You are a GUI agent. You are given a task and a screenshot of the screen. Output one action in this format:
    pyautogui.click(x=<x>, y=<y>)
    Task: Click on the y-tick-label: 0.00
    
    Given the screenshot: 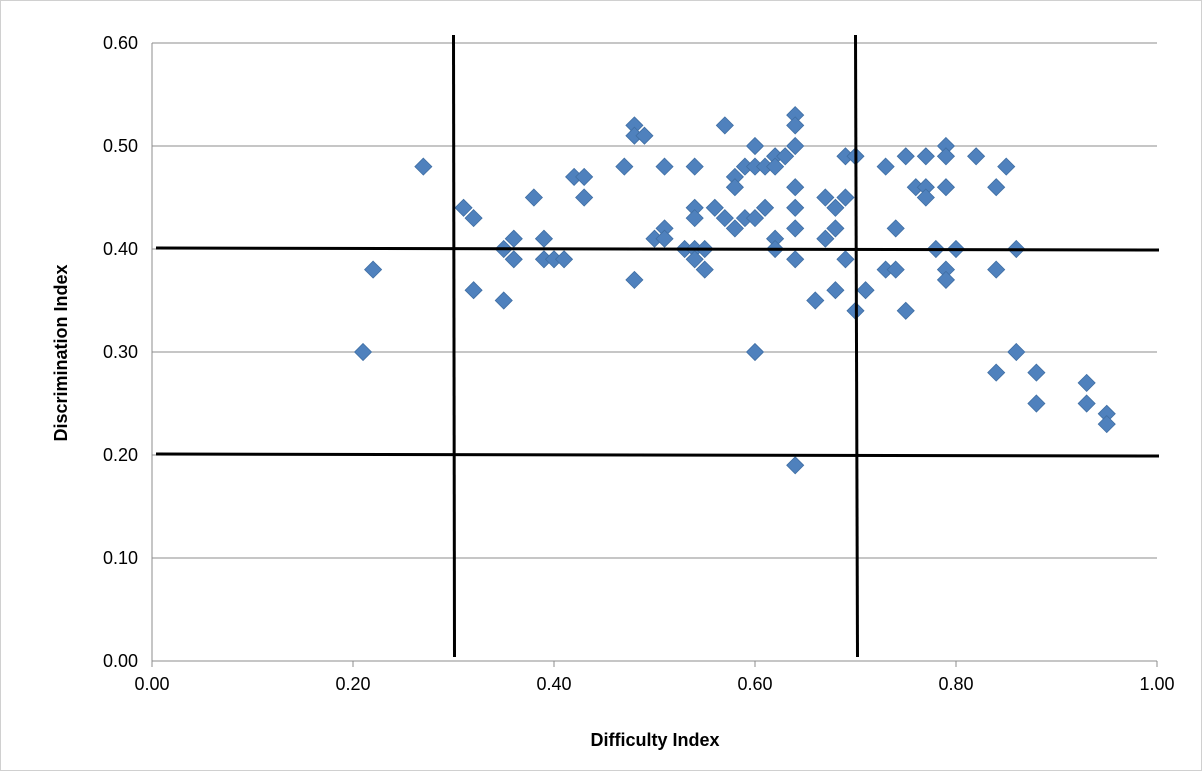 What is the action you would take?
    pyautogui.click(x=120, y=661)
    